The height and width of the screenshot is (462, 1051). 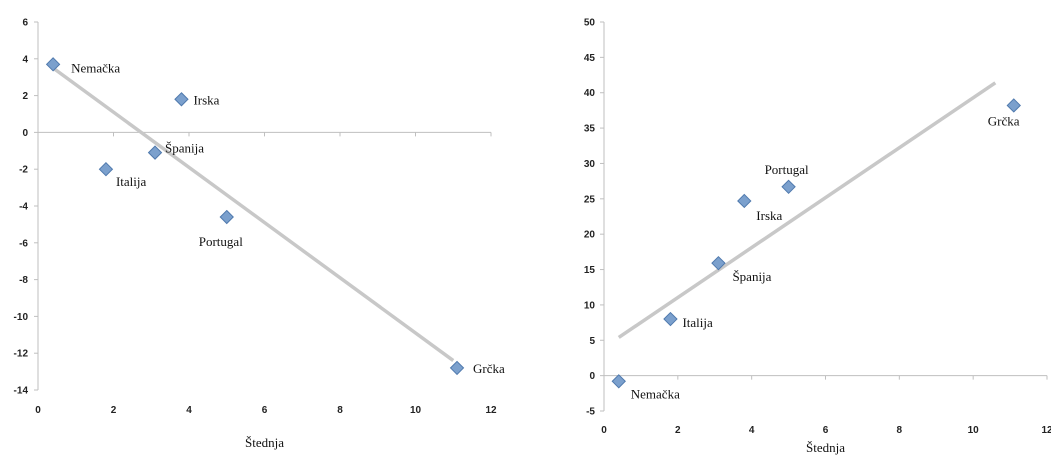 I want to click on y-tick-label: -6, so click(x=23, y=243).